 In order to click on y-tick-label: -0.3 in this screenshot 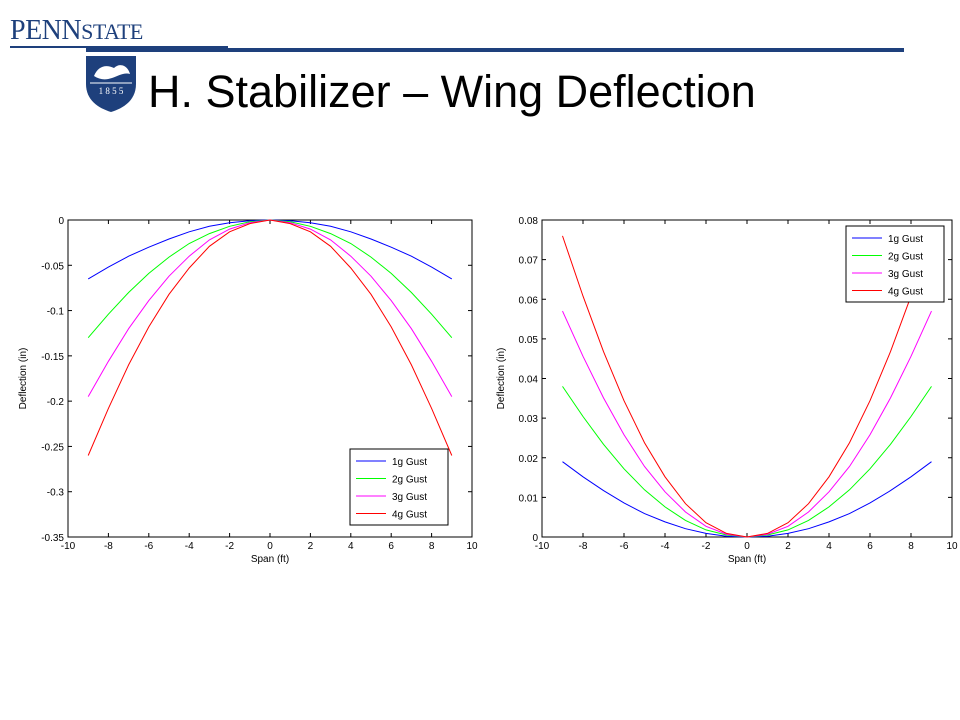, I will do `click(56, 493)`.